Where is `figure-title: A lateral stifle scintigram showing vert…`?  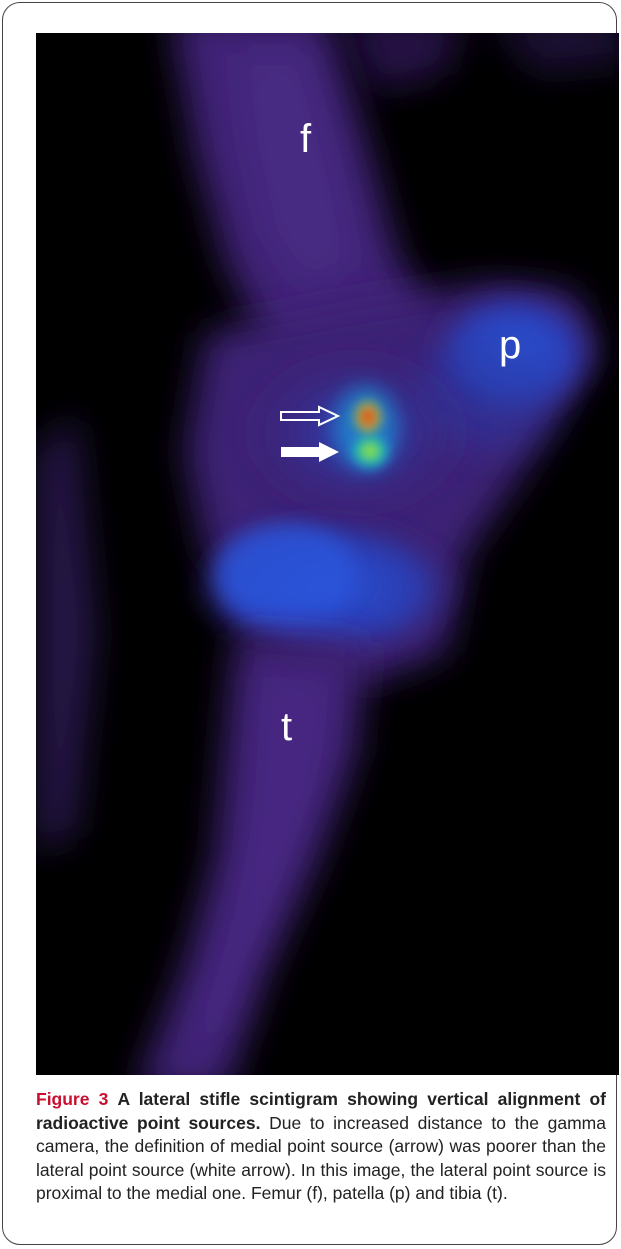 figure-title: A lateral stifle scintigram showing vert… is located at coordinates (321, 1111).